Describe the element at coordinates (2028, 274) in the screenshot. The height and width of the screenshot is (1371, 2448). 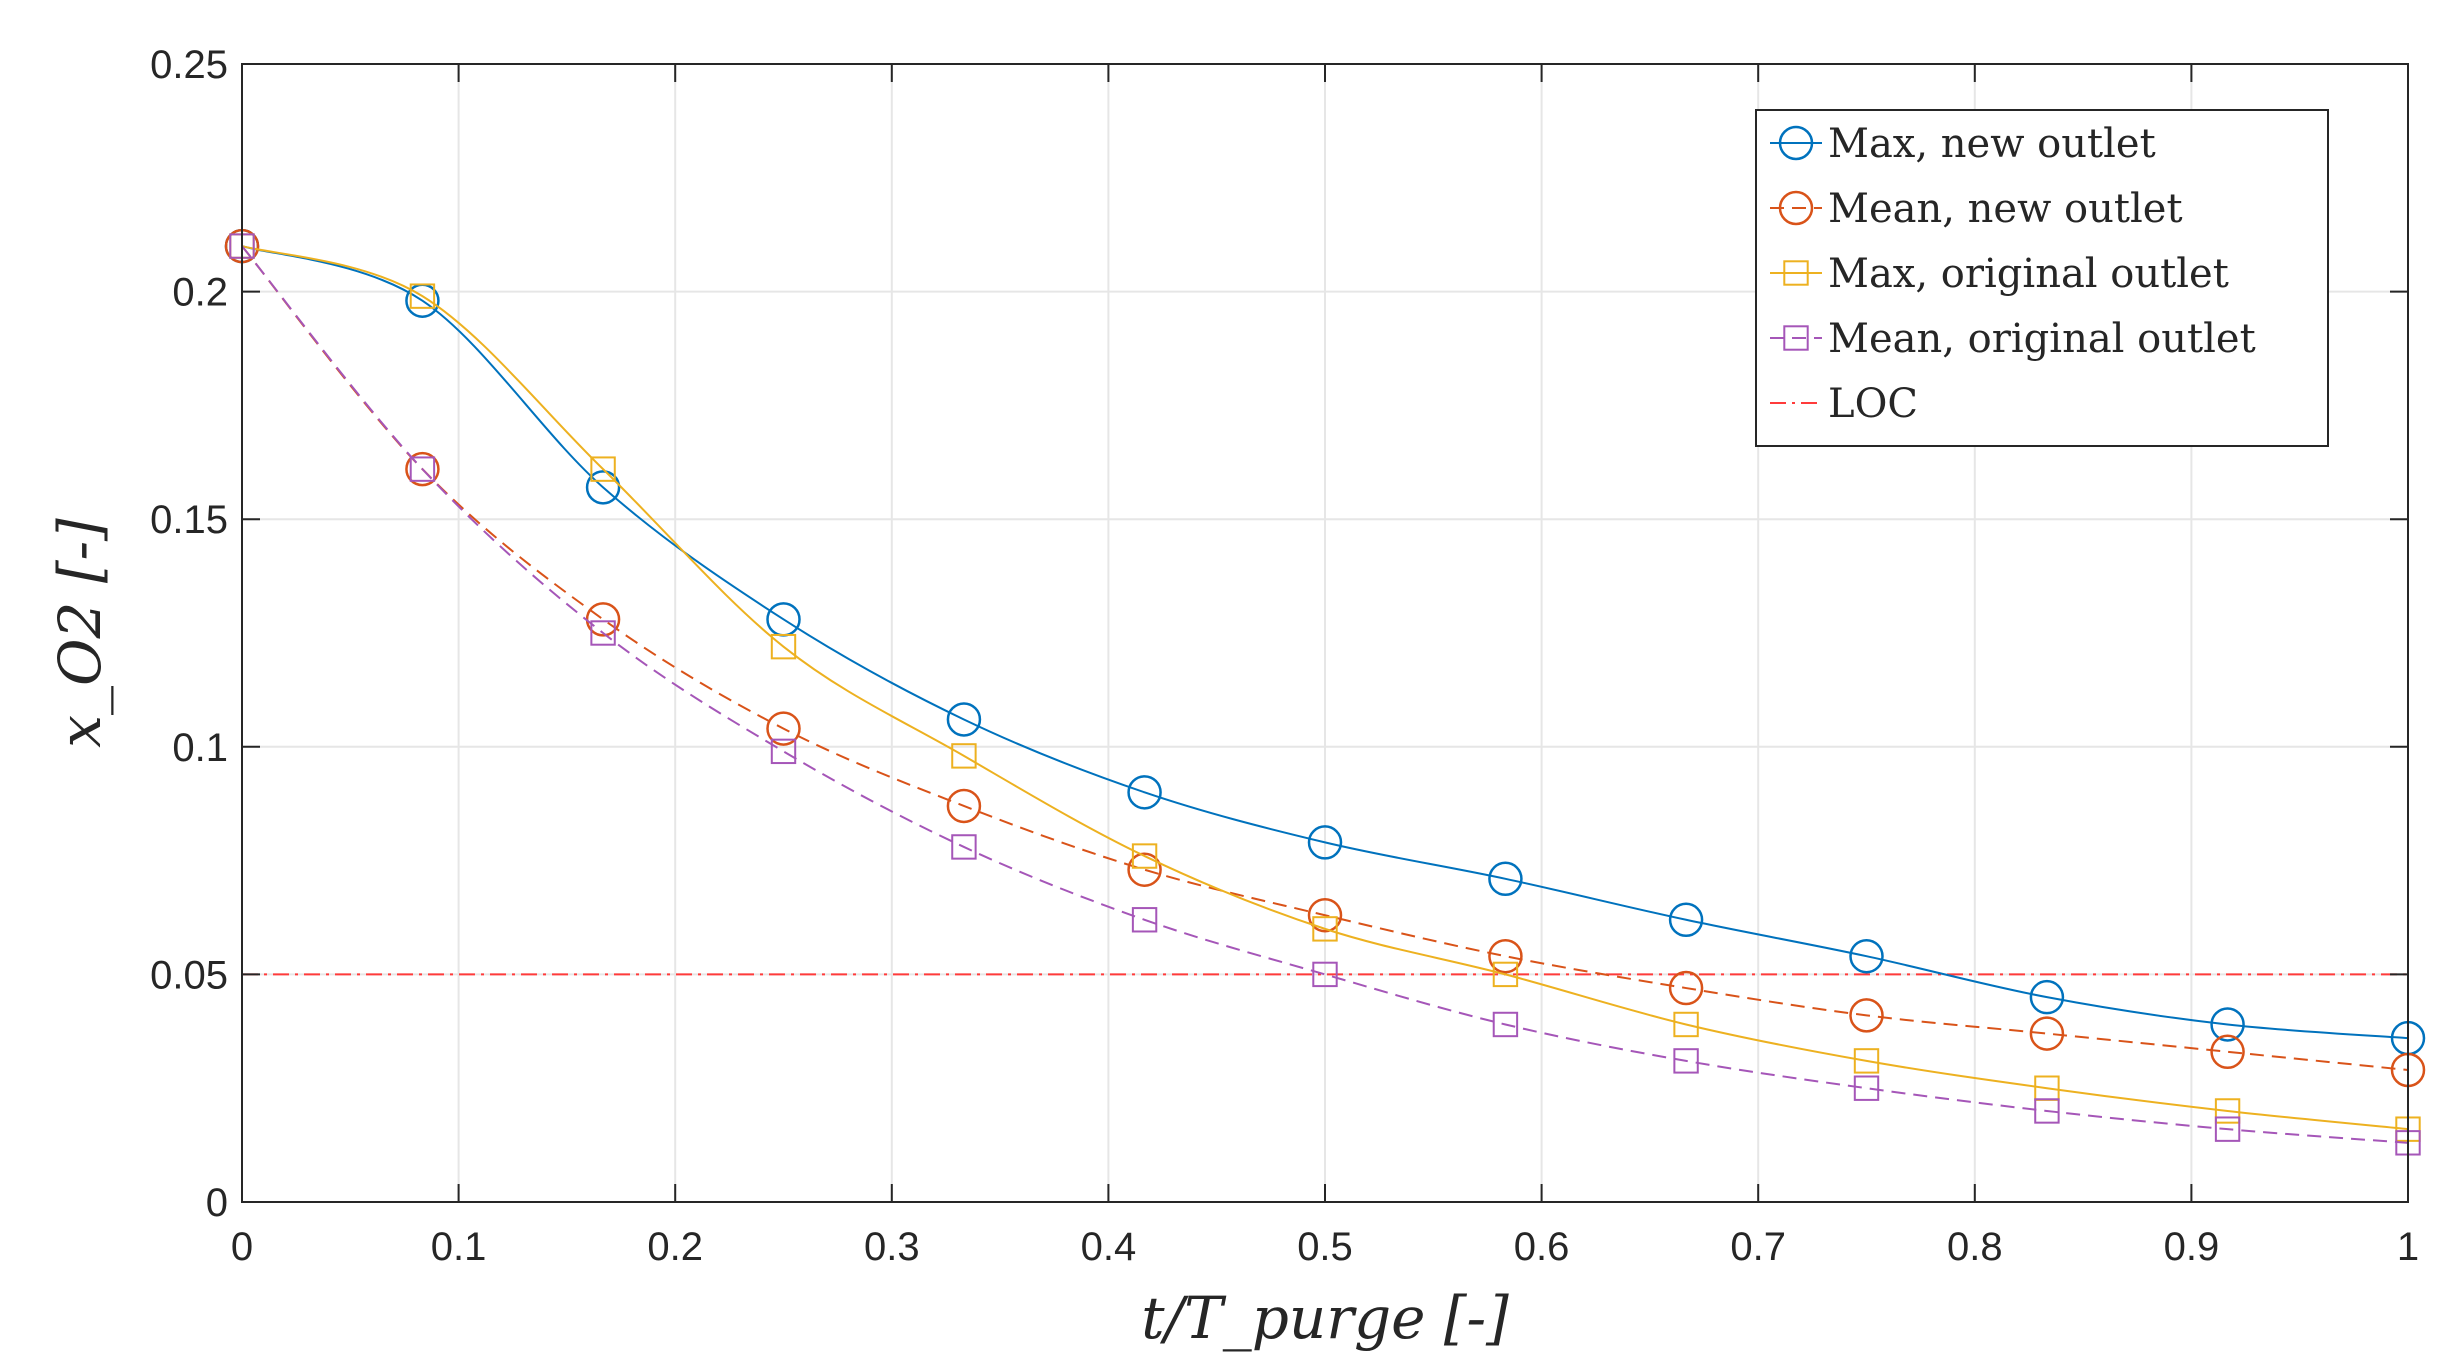
I see `legend-label: Max, original outlet` at that location.